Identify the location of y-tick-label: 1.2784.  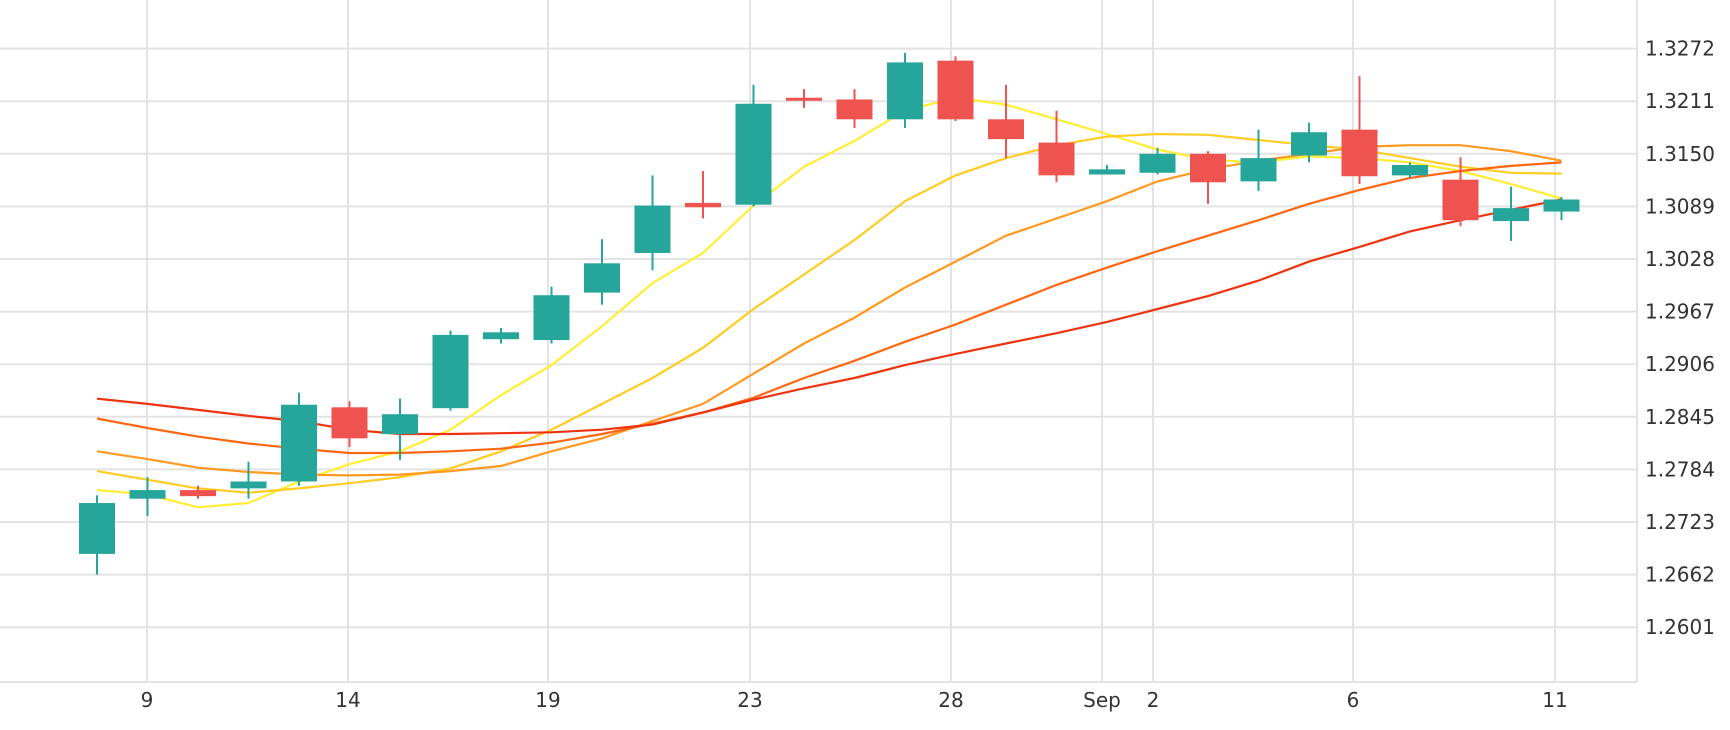
(1680, 469).